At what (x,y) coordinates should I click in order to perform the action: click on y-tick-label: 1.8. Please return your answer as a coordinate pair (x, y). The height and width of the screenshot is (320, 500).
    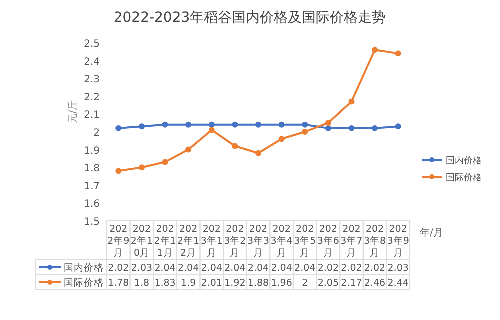
    Looking at the image, I should click on (92, 169).